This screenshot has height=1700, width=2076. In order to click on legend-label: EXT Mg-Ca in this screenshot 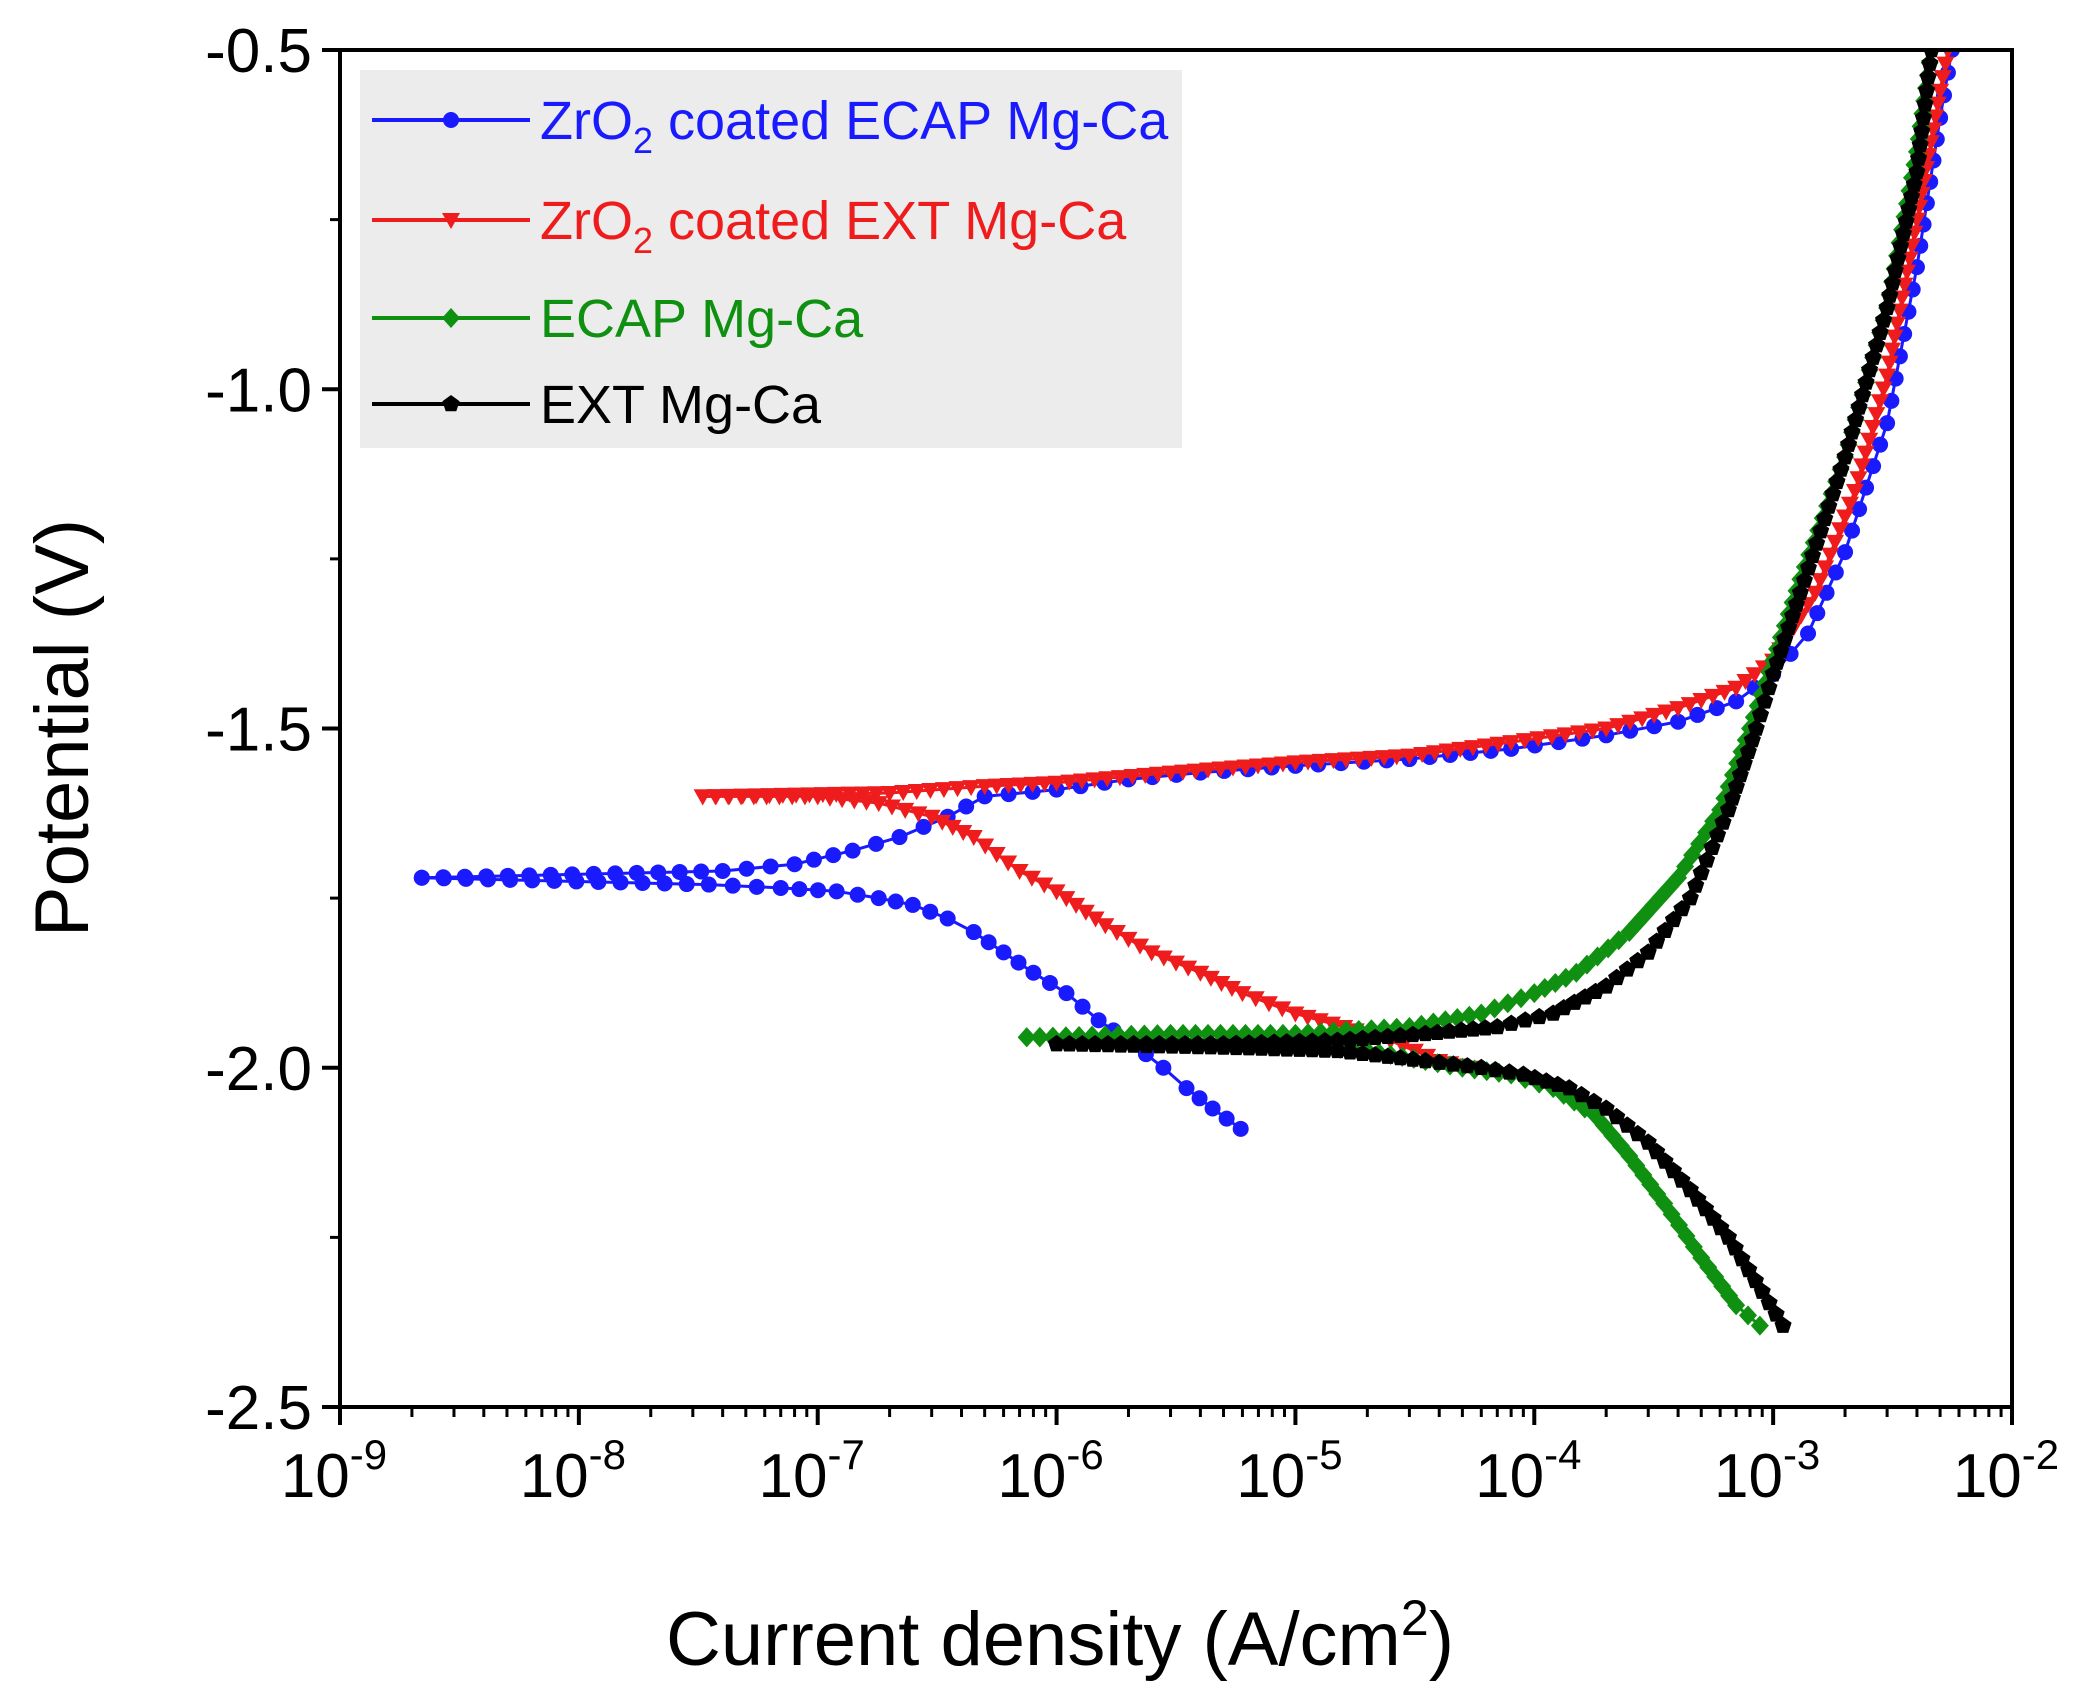, I will do `click(681, 405)`.